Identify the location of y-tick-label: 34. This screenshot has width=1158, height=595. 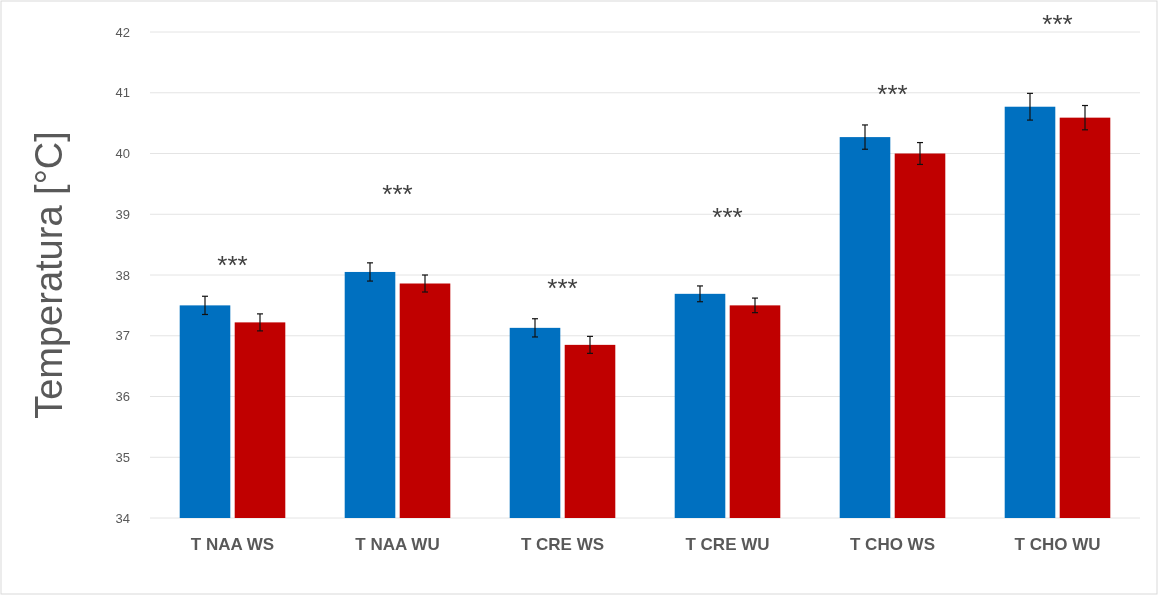
(122, 518).